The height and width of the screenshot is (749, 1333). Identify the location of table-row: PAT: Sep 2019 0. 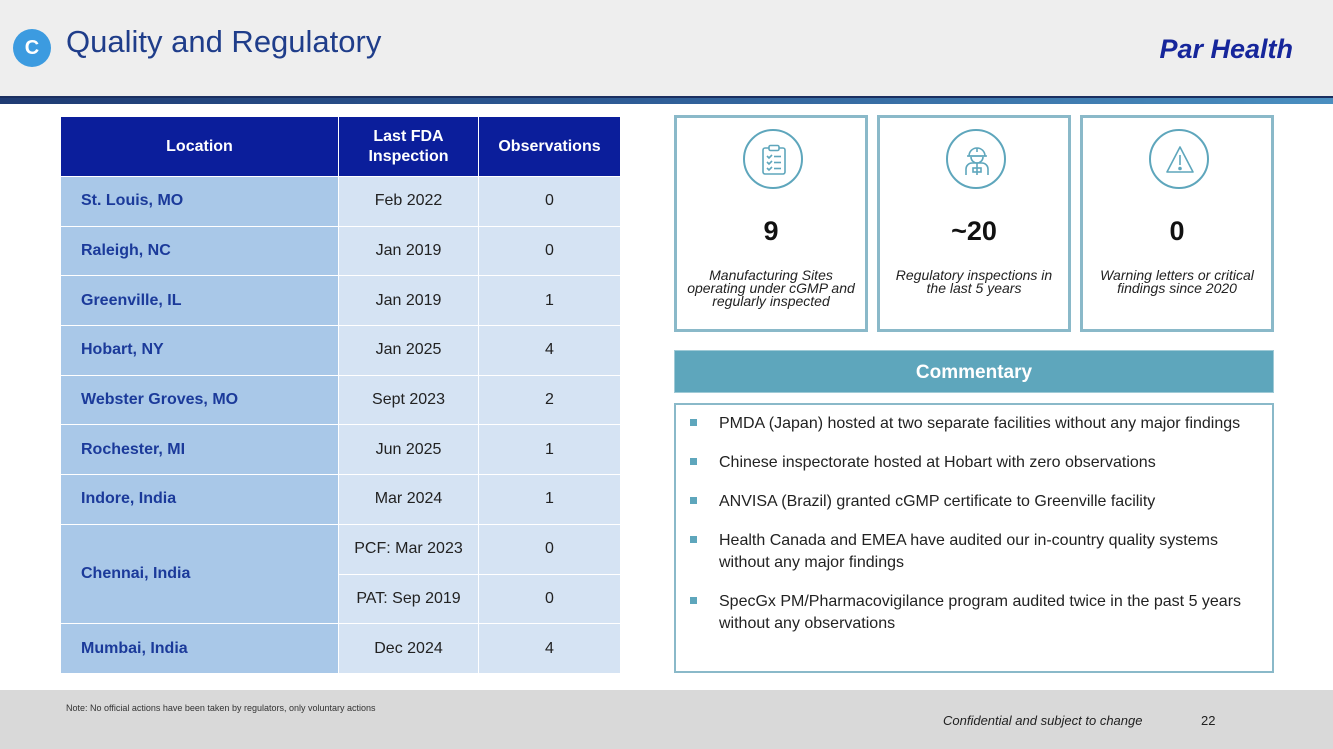
(341, 599).